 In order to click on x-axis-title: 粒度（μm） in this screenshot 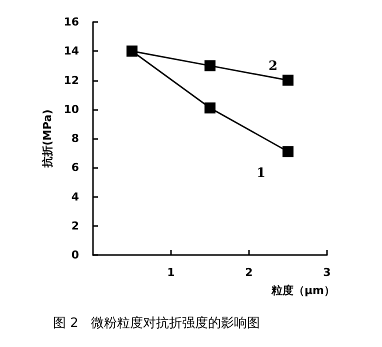, I will do `click(303, 290)`.